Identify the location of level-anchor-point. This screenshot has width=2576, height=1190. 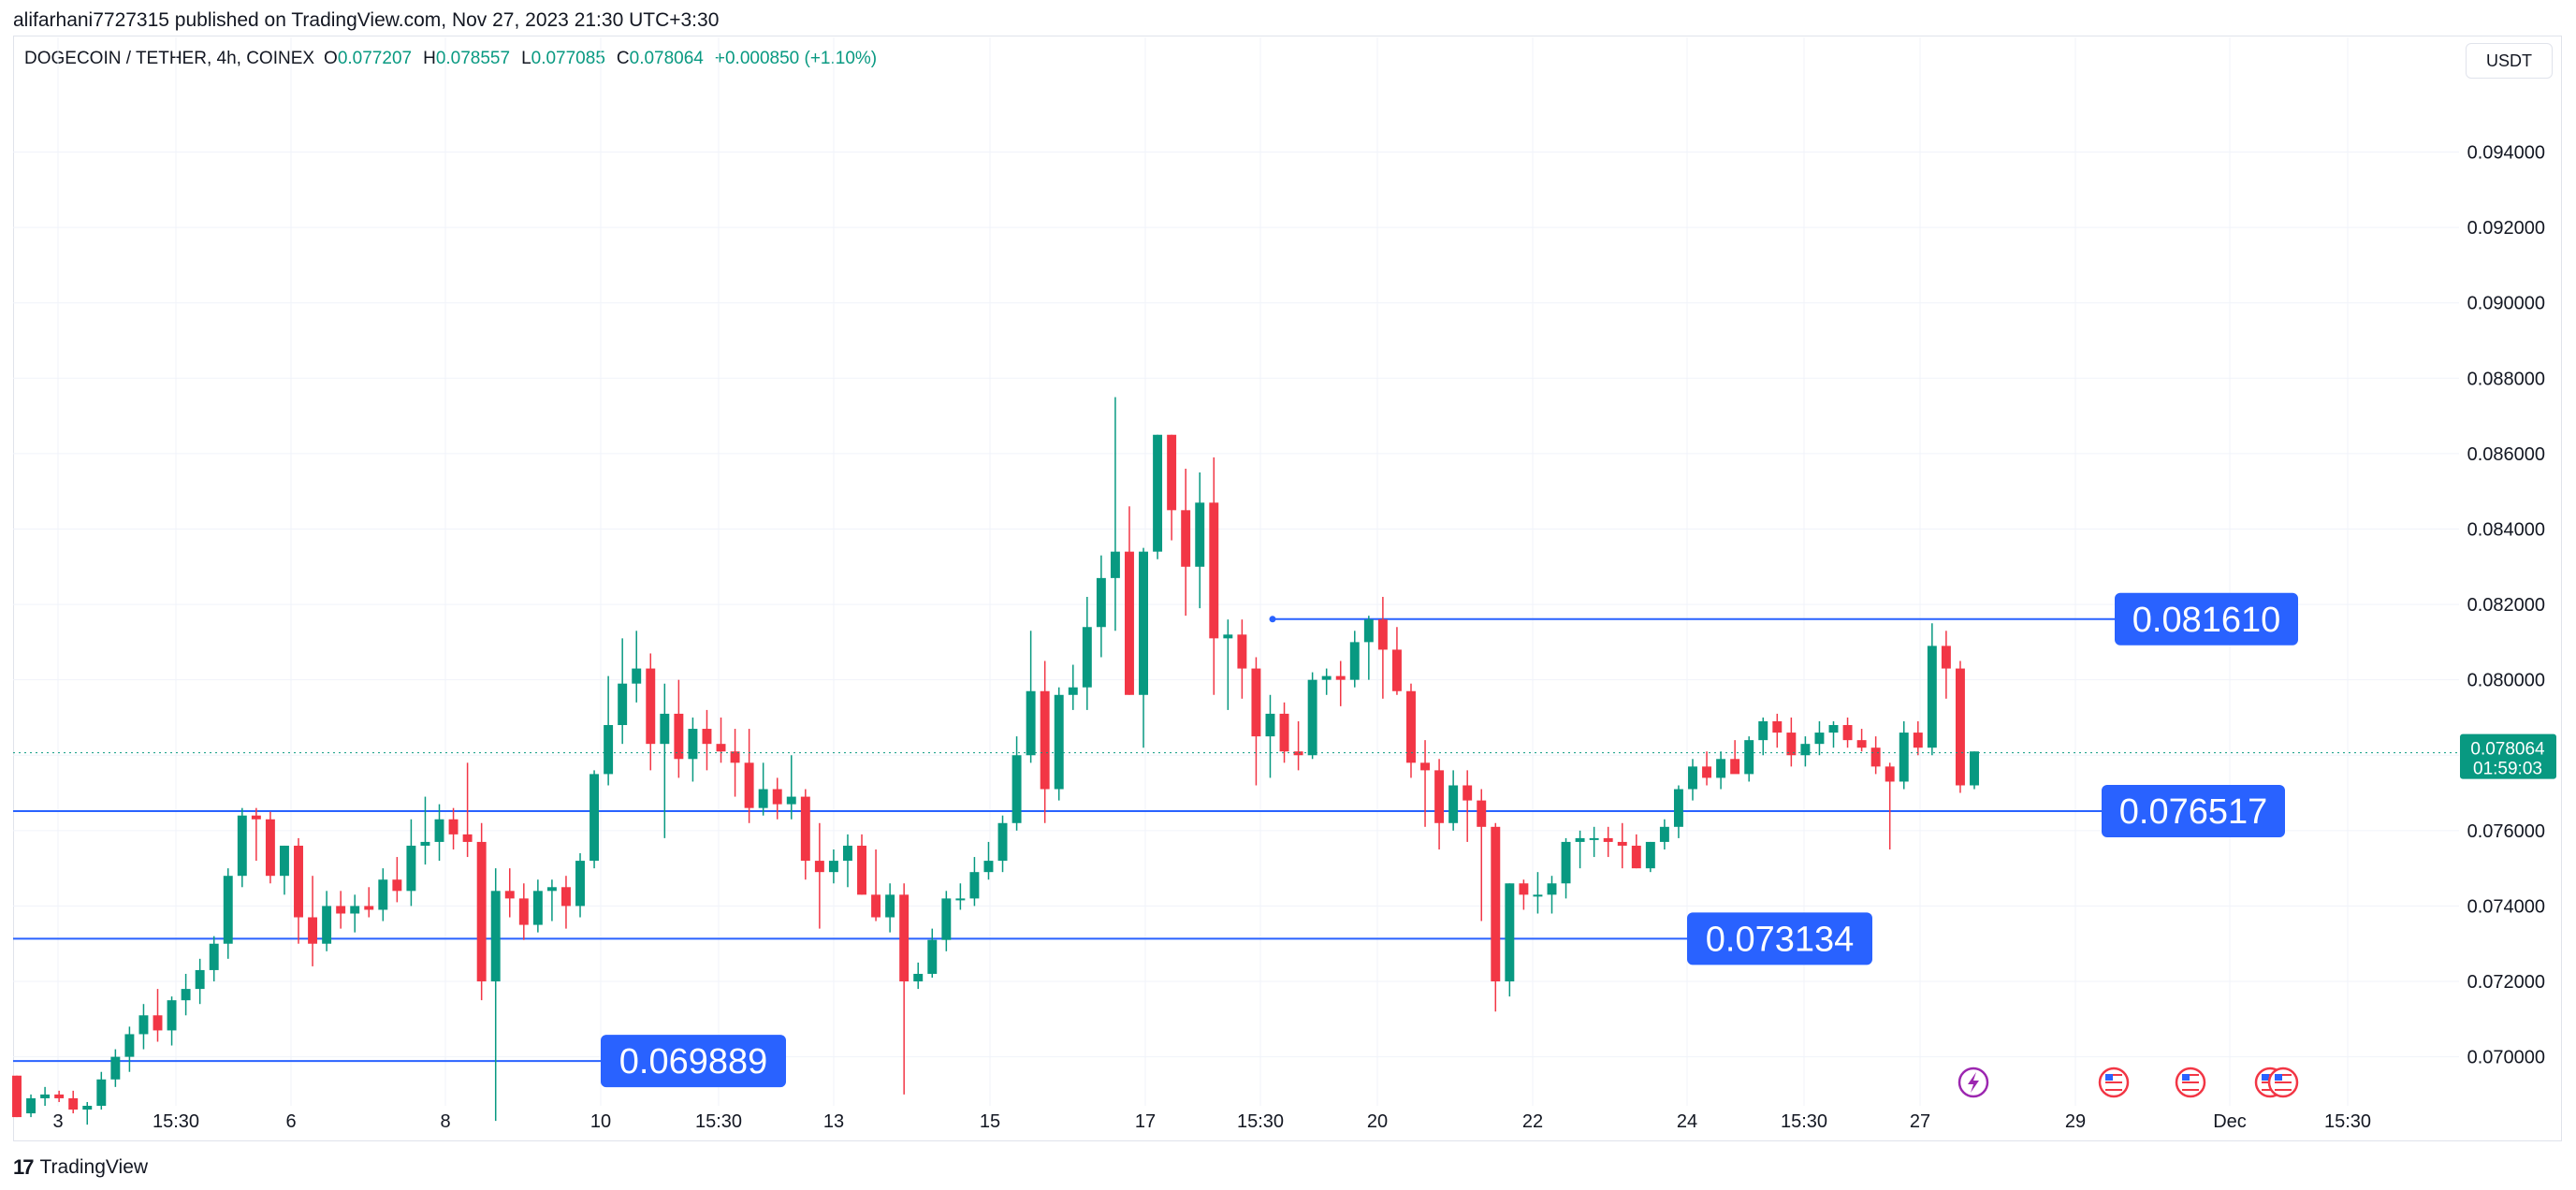
(1272, 619).